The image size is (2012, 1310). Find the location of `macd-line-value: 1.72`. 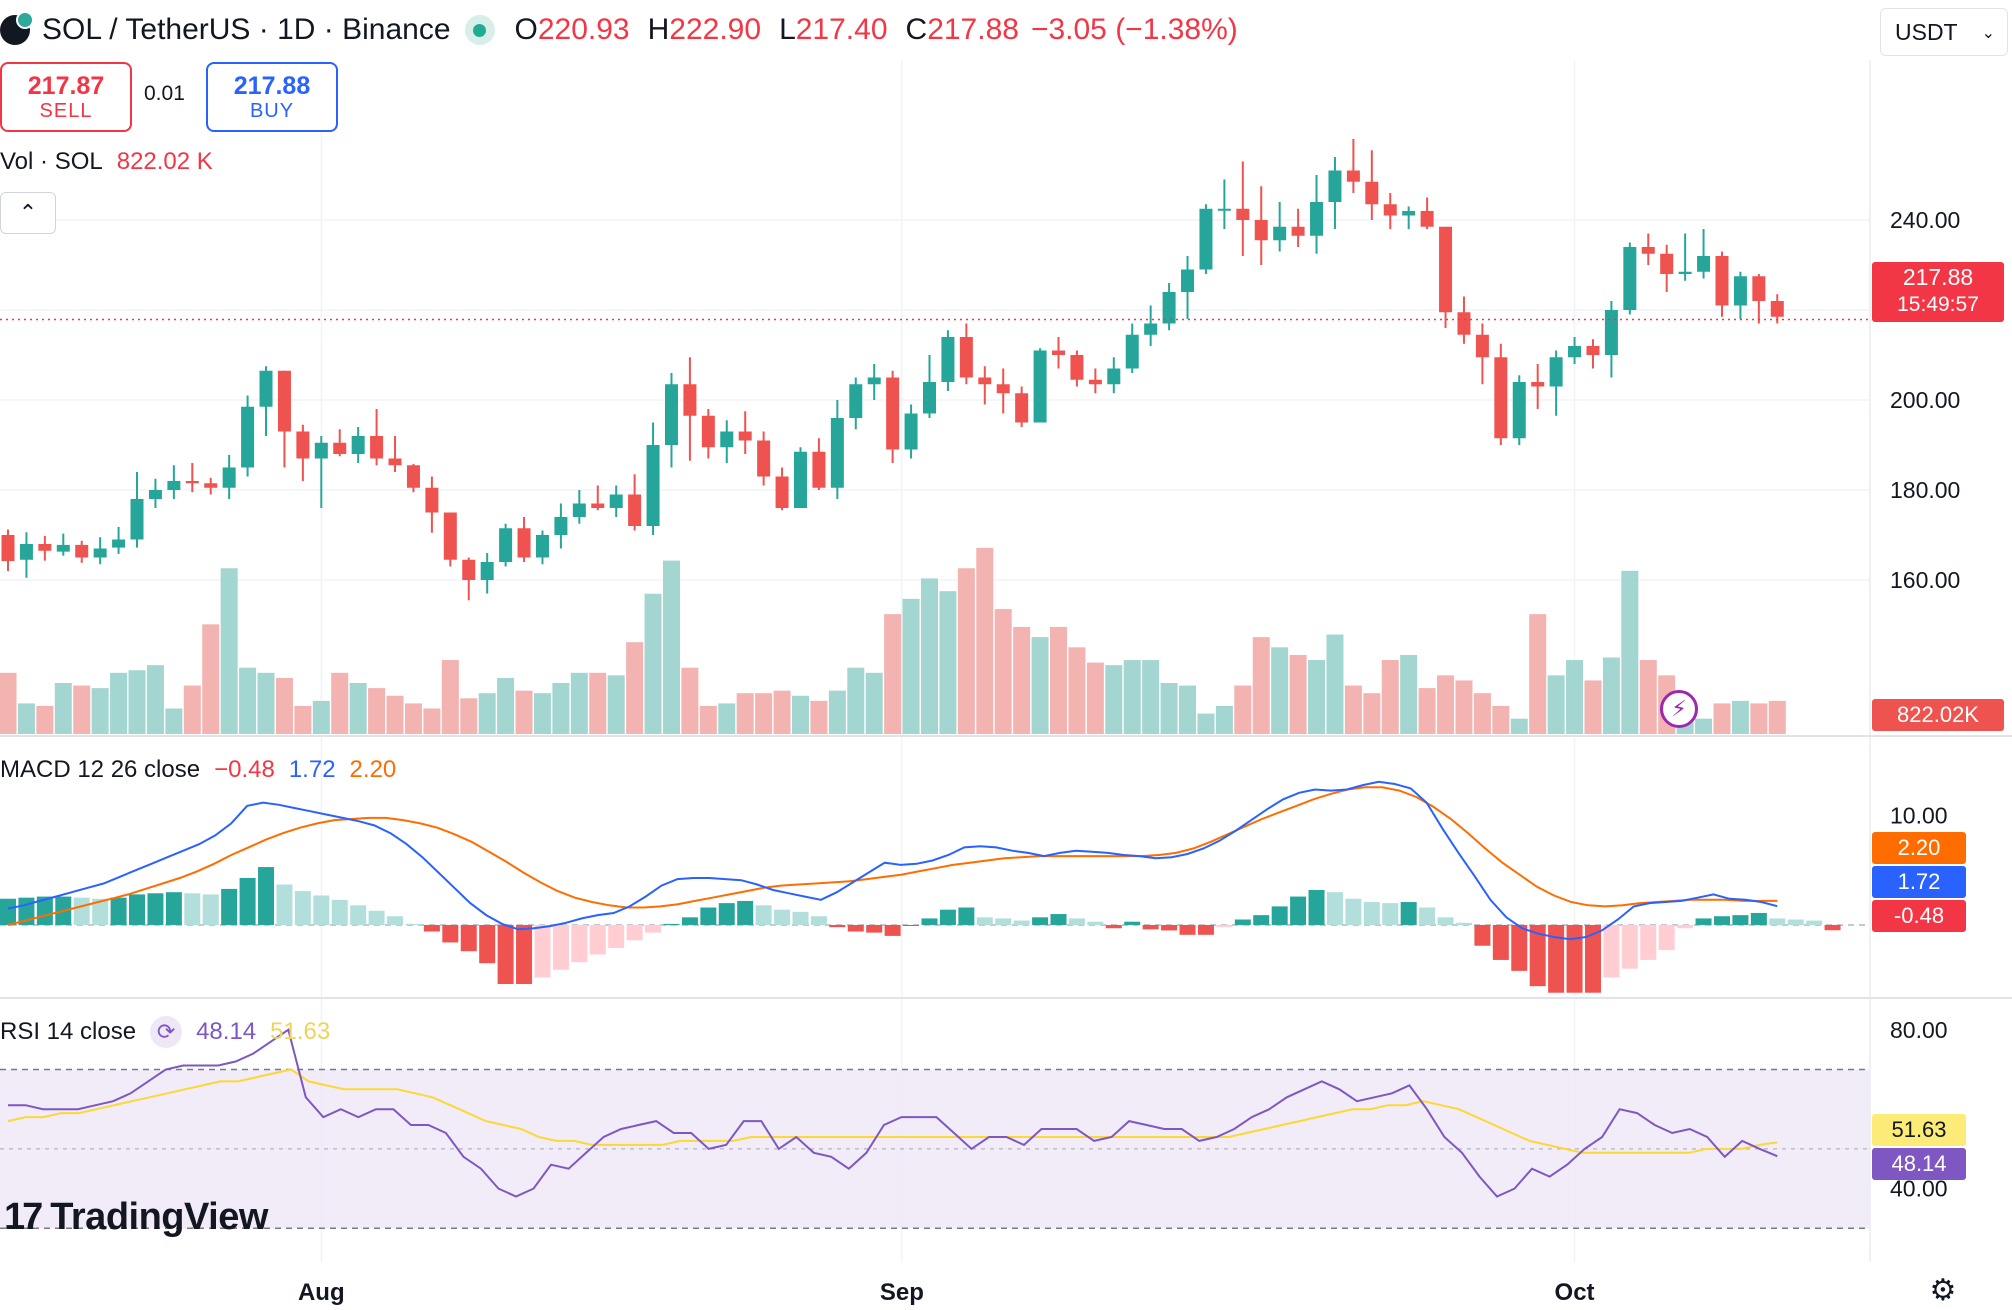

macd-line-value: 1.72 is located at coordinates (312, 769).